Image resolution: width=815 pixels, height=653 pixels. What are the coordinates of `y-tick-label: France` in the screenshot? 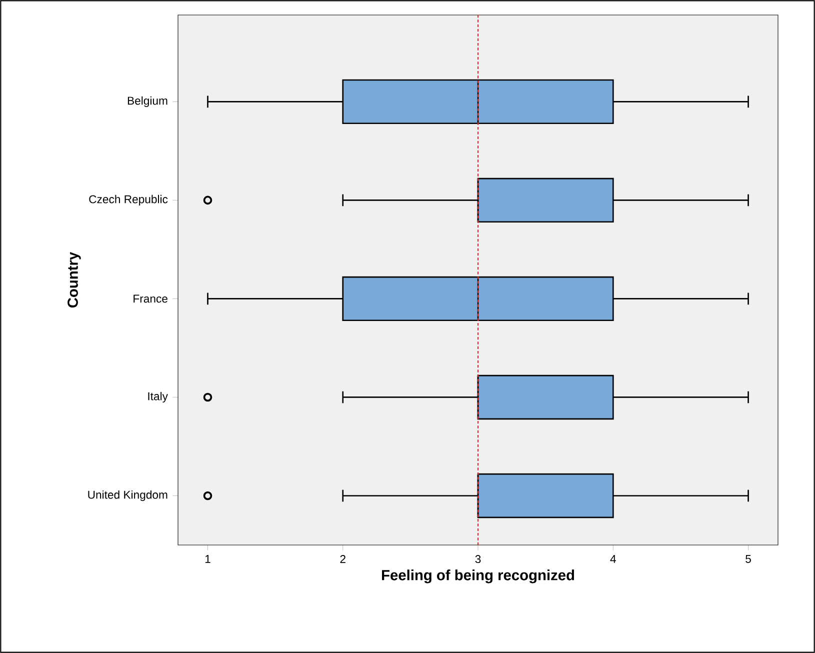 It's located at (151, 298).